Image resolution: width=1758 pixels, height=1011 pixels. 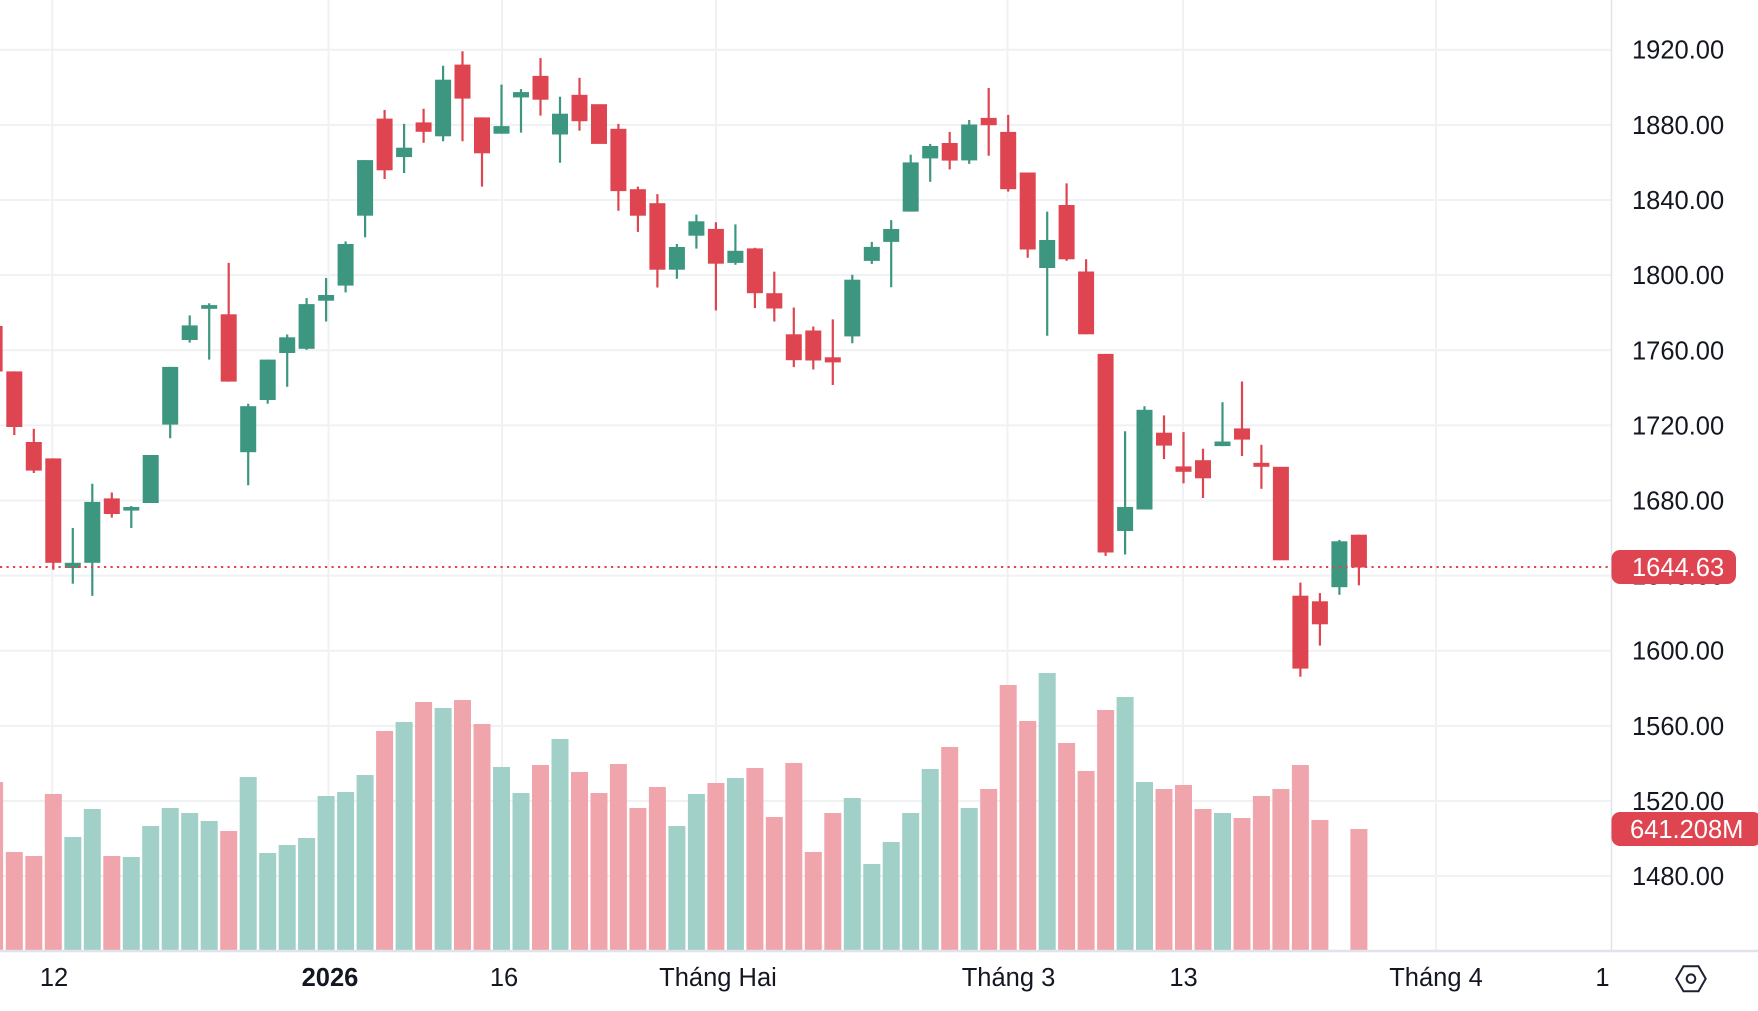 What do you see at coordinates (1678, 351) in the screenshot?
I see `svg-text: 1760.00` at bounding box center [1678, 351].